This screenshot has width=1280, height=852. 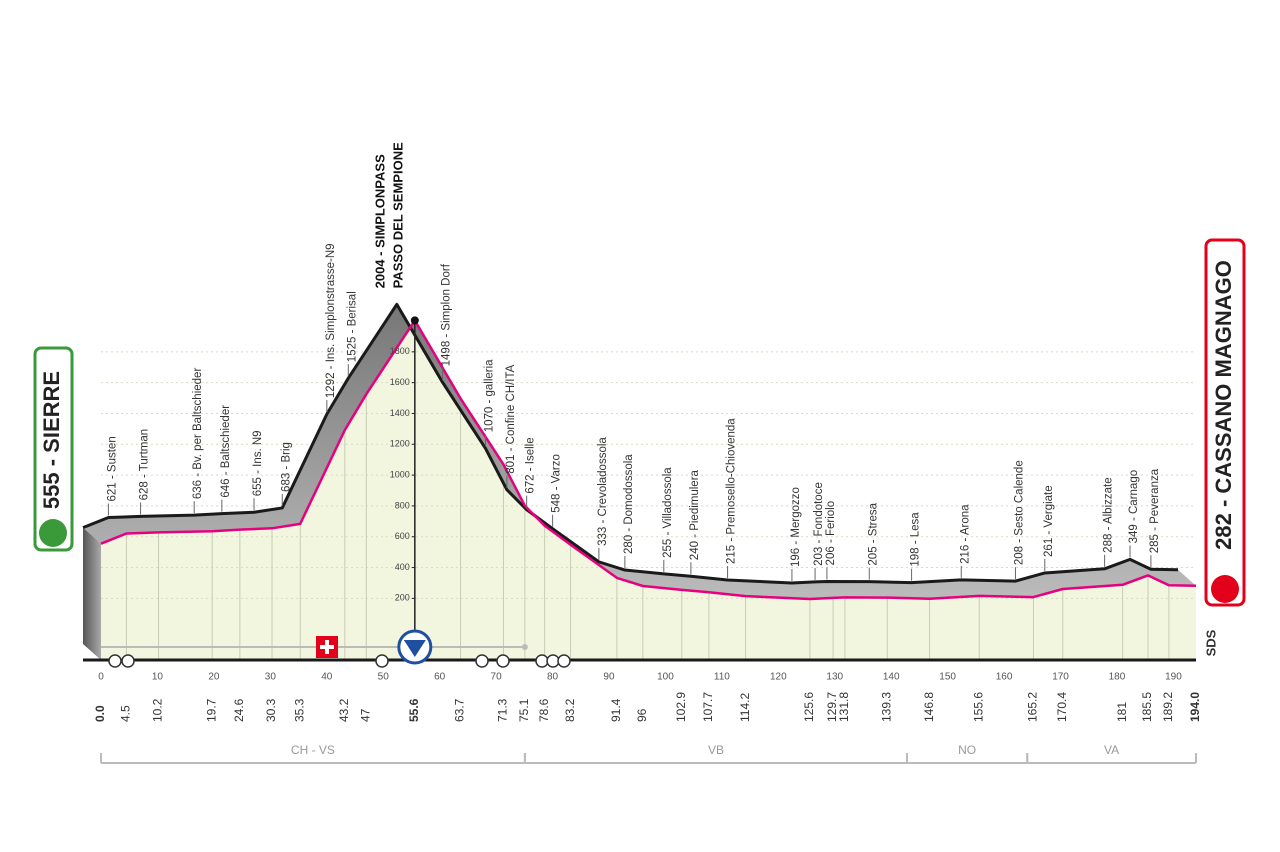 I want to click on km-label: 181, so click(x=1122, y=712).